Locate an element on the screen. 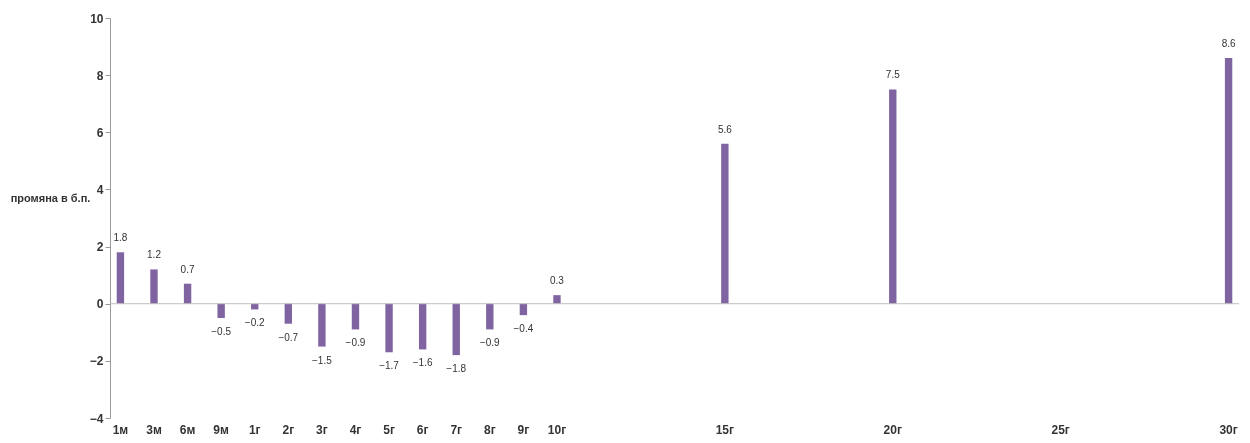 This screenshot has width=1250, height=443. y-tick-label: 4 is located at coordinates (100, 189).